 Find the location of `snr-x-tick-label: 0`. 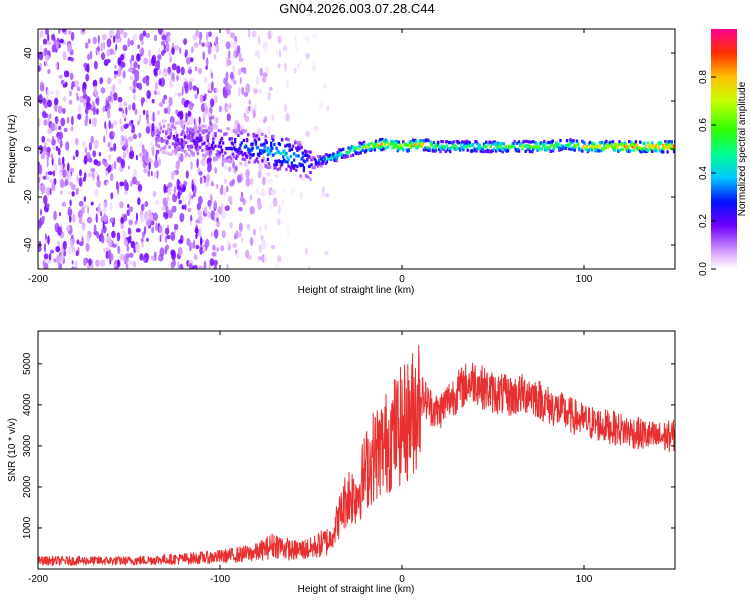

snr-x-tick-label: 0 is located at coordinates (402, 579).